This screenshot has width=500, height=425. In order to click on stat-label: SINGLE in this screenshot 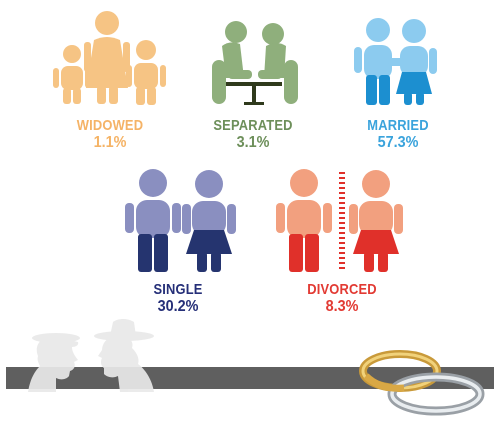, I will do `click(178, 289)`.